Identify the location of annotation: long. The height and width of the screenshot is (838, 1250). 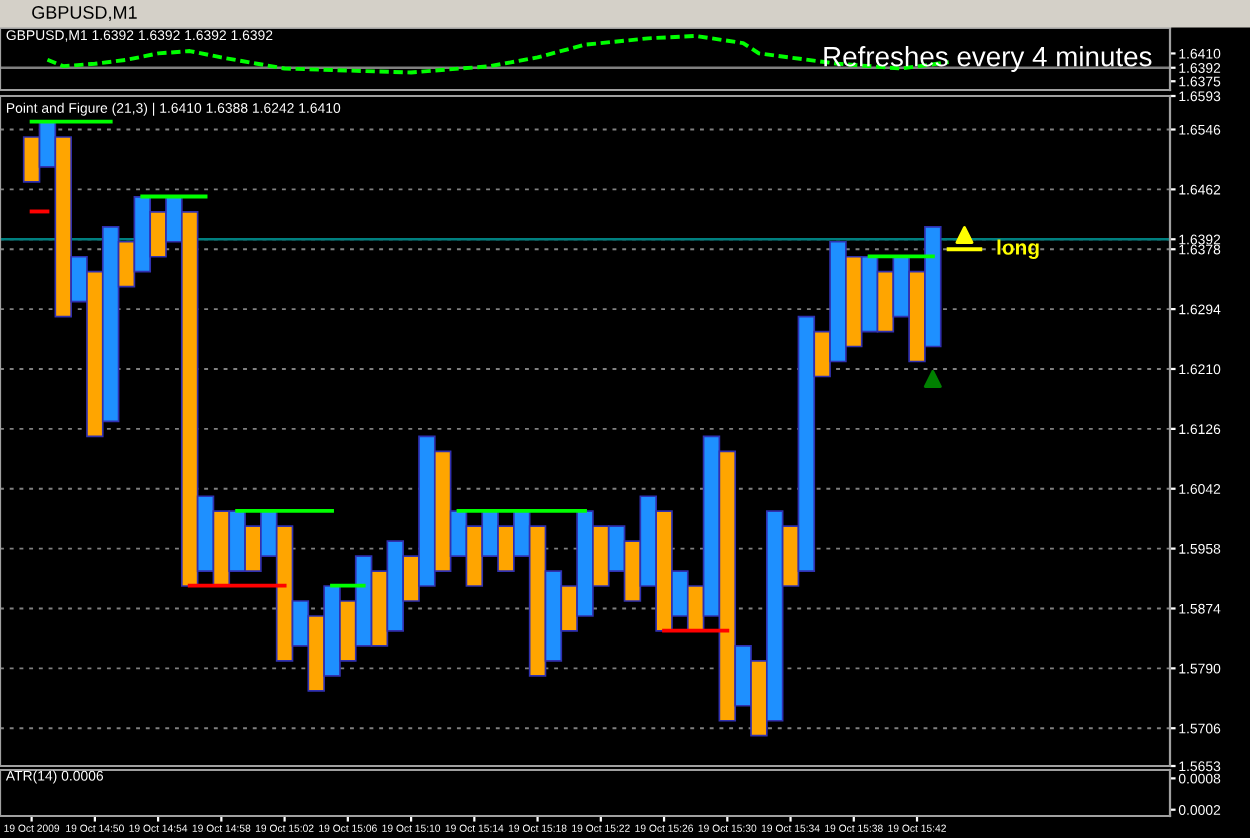
(1018, 249).